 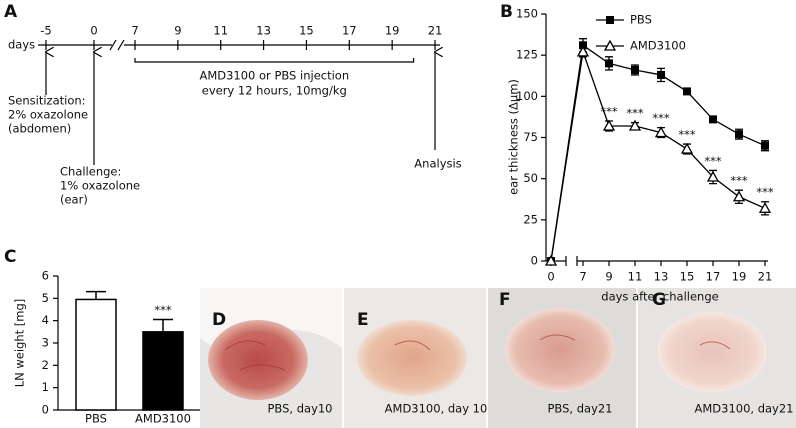 I want to click on event-label: 1% oxazolone, so click(x=100, y=186).